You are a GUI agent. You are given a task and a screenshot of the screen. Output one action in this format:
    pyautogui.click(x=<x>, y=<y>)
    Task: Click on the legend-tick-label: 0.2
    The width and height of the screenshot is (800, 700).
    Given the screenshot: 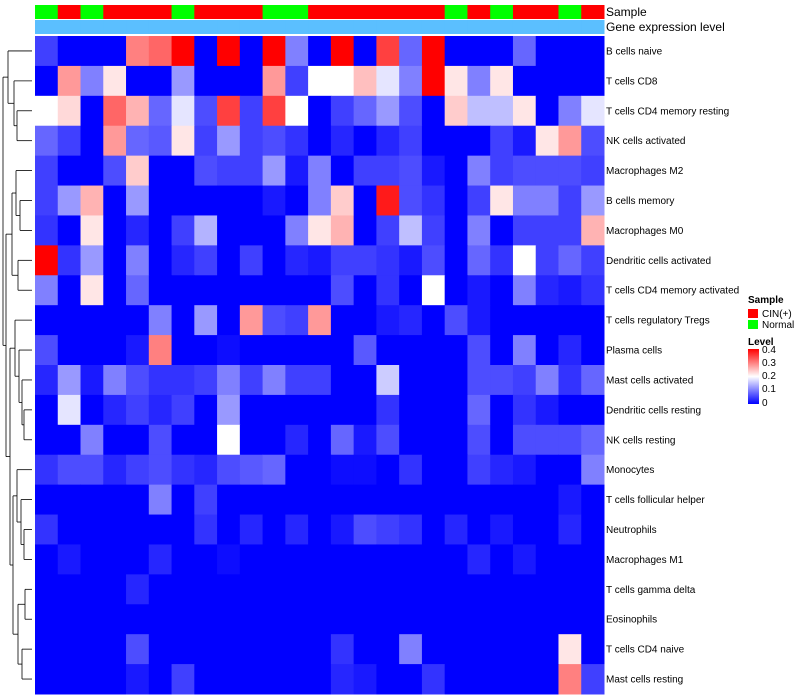 What is the action you would take?
    pyautogui.click(x=769, y=376)
    